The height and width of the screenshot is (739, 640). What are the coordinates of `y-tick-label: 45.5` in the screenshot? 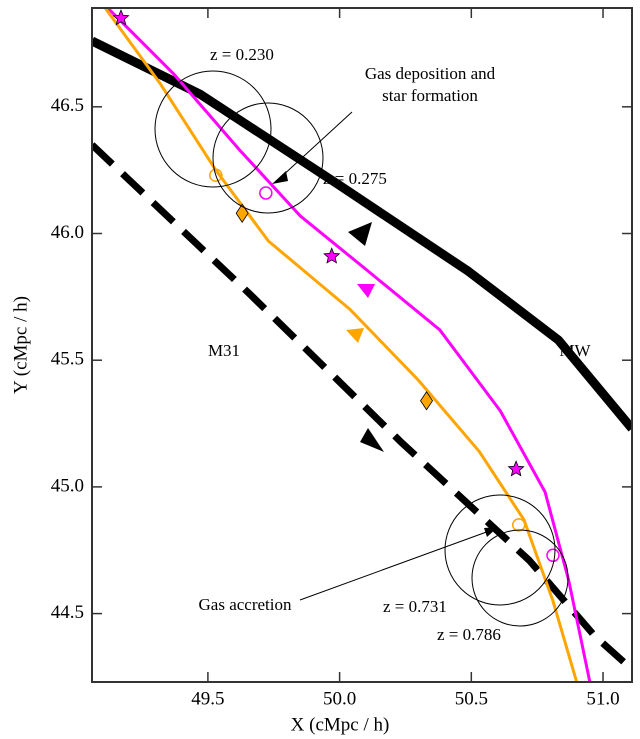 It's located at (67, 359).